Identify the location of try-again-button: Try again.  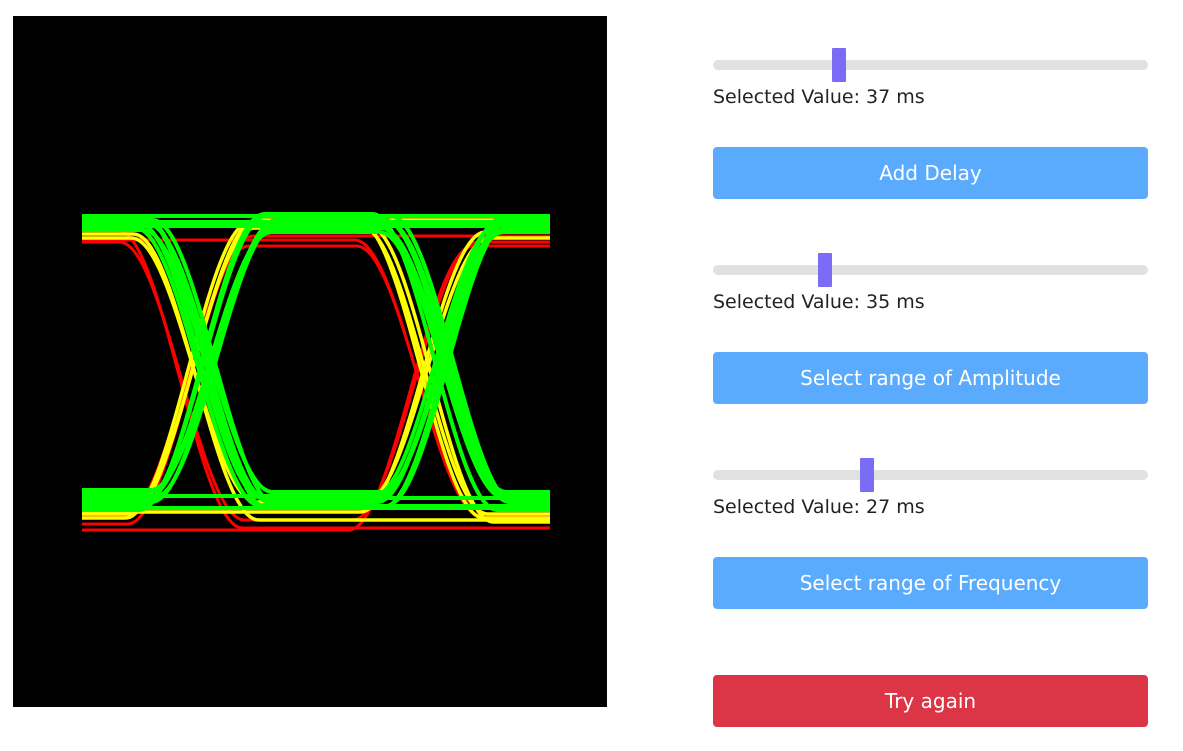
(930, 701).